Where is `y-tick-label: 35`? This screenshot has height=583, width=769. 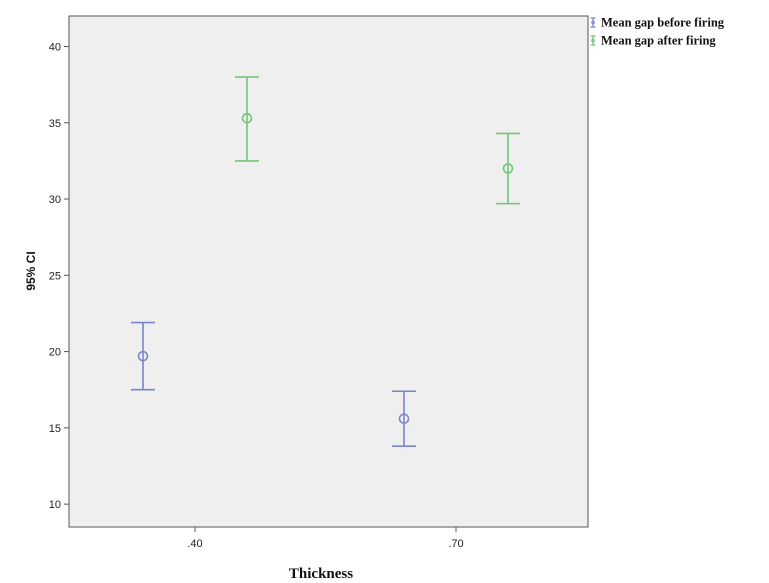 y-tick-label: 35 is located at coordinates (55, 124).